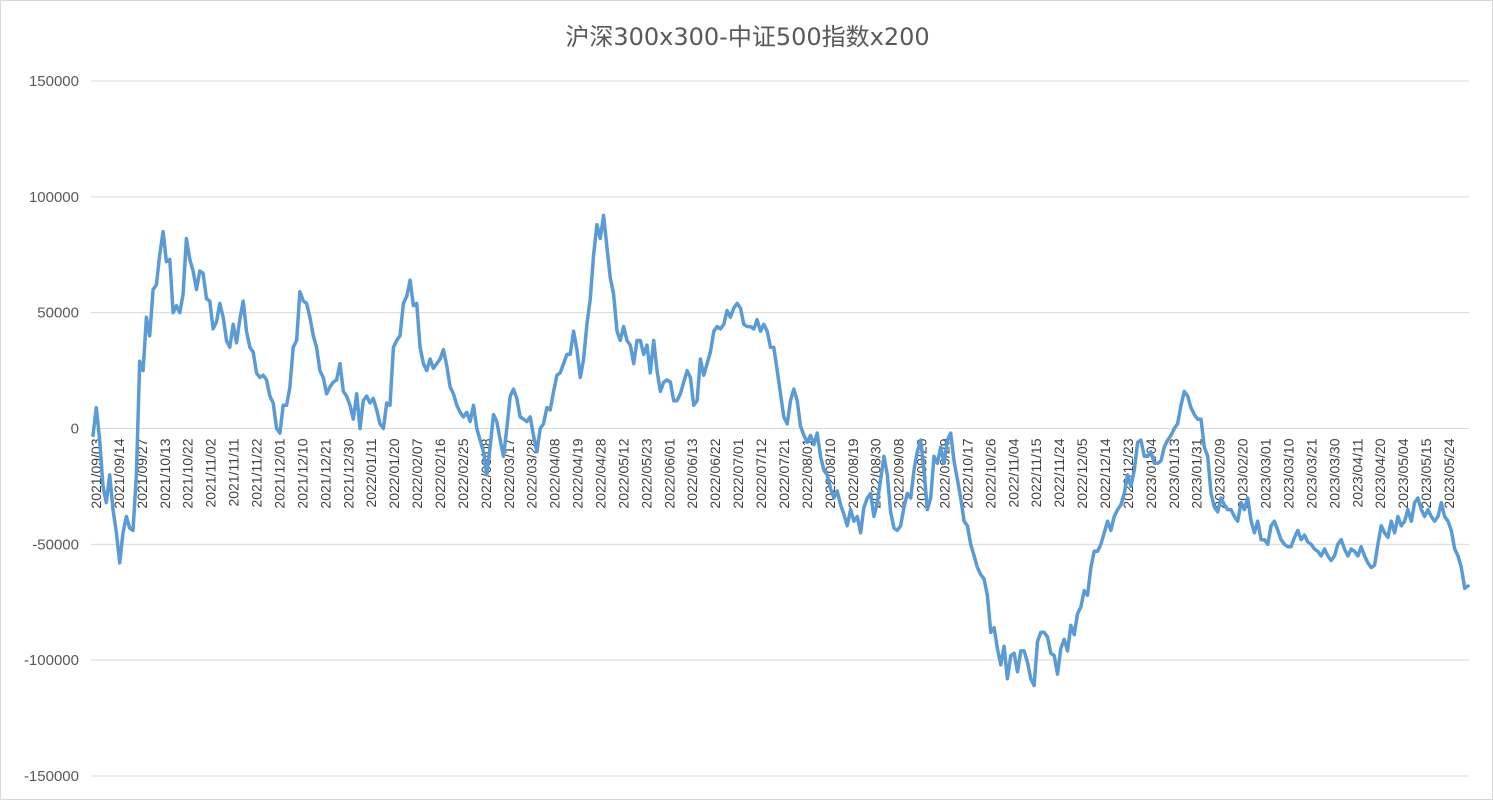 This screenshot has height=801, width=1493. Describe the element at coordinates (1174, 473) in the screenshot. I see `x-tick-label: 2023/01/13` at that location.